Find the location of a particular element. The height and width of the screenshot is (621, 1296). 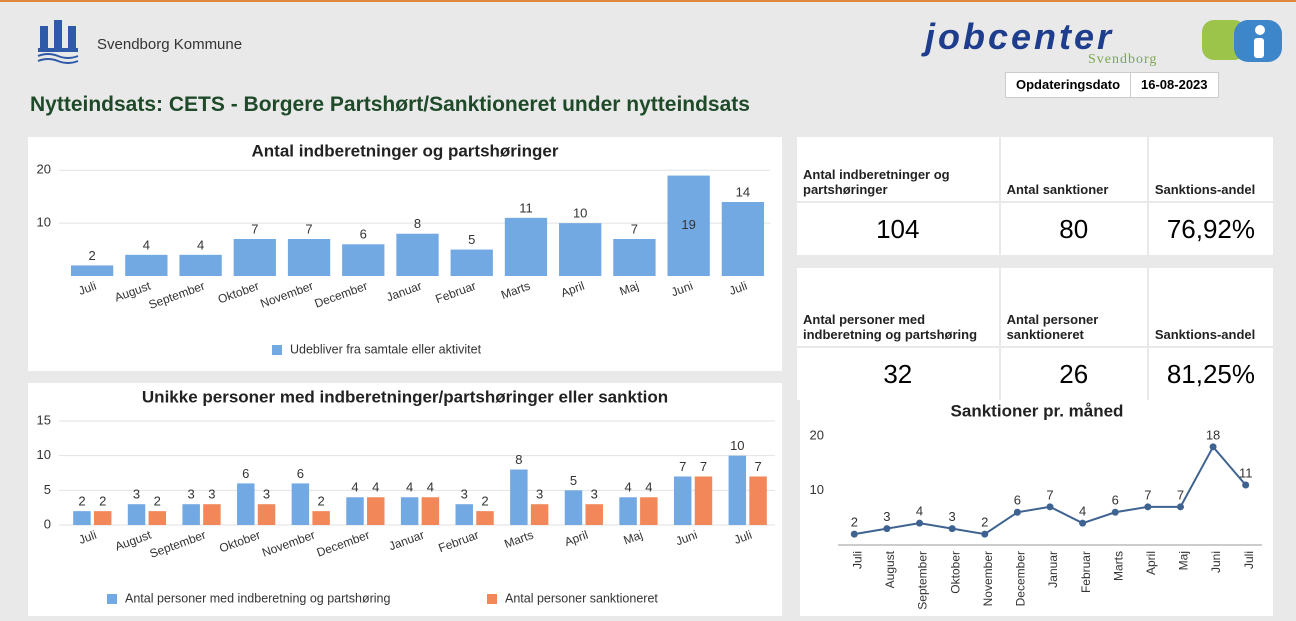

value-label: 8 is located at coordinates (417, 223).